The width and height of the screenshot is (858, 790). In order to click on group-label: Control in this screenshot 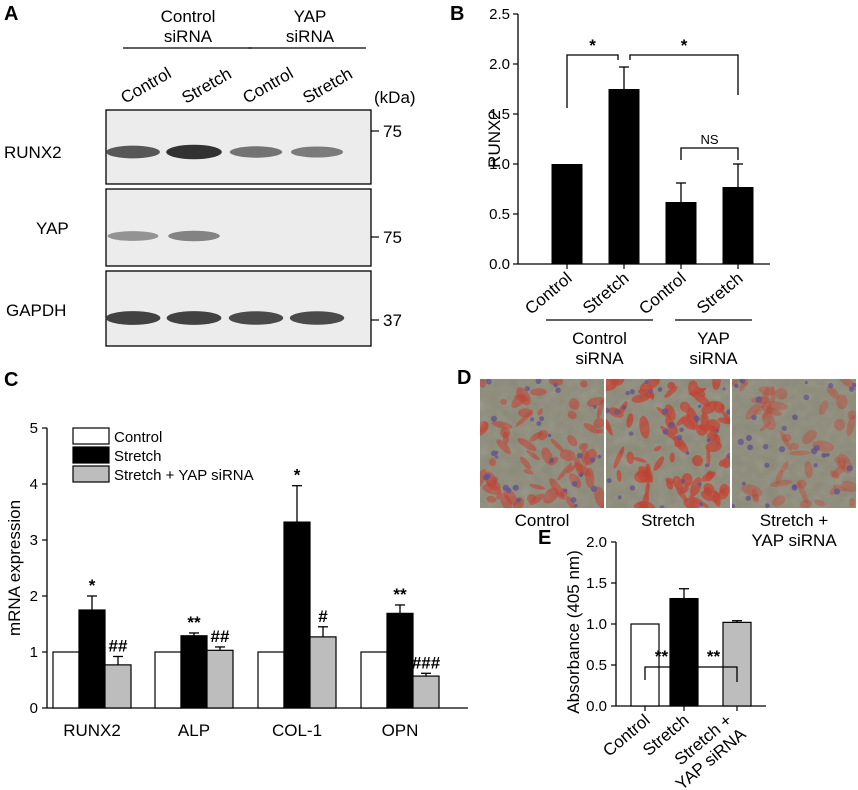, I will do `click(599, 338)`.